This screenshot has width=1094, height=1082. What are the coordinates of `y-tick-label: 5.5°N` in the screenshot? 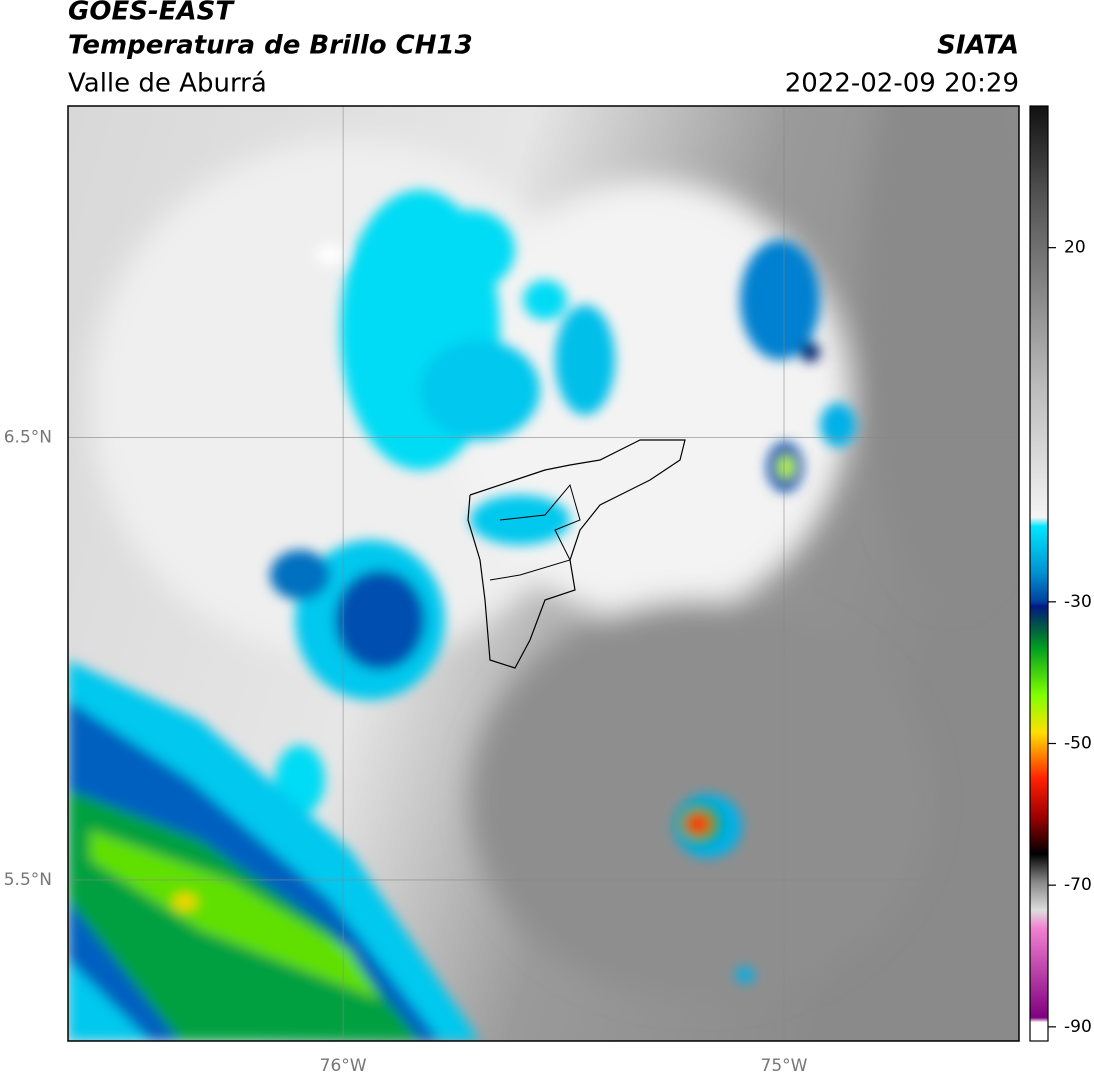 It's located at (28, 880).